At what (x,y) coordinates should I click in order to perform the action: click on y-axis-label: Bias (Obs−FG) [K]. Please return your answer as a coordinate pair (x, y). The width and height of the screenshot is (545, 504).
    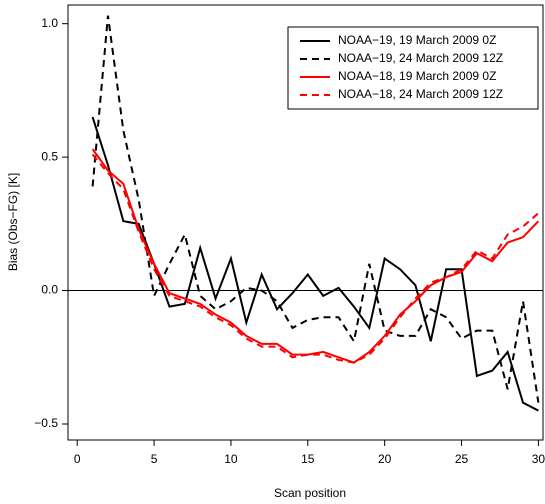
    Looking at the image, I should click on (13, 222).